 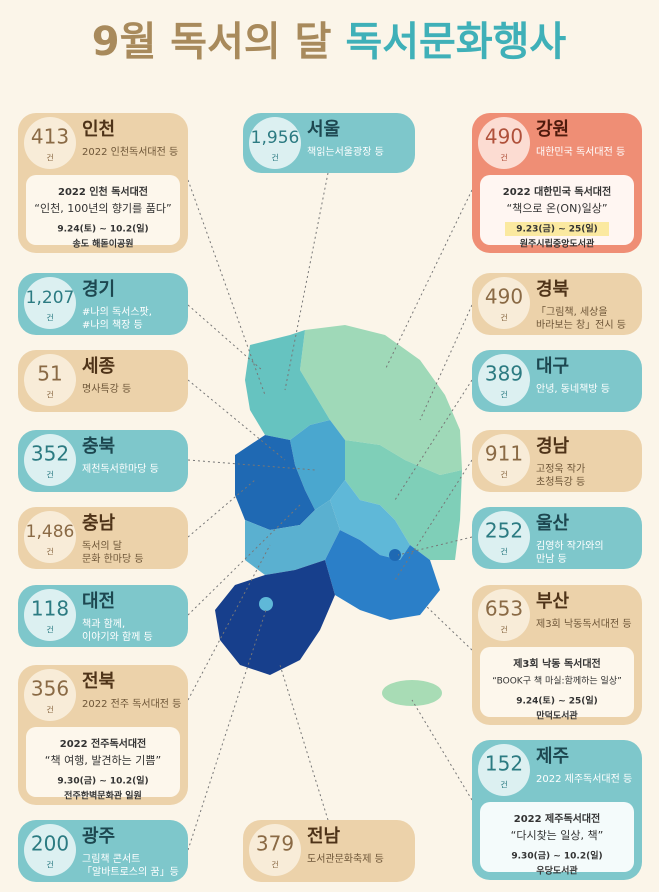 I want to click on count: 252, so click(x=504, y=531).